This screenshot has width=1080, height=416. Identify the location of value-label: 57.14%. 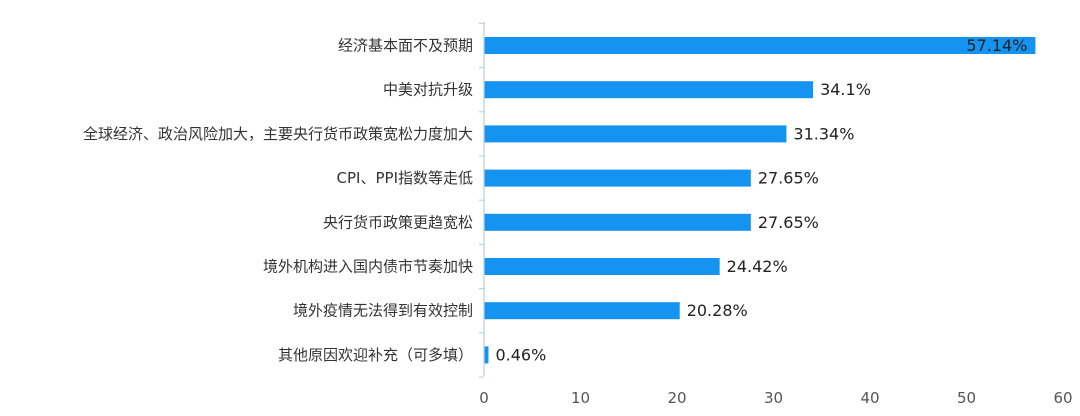
(996, 45).